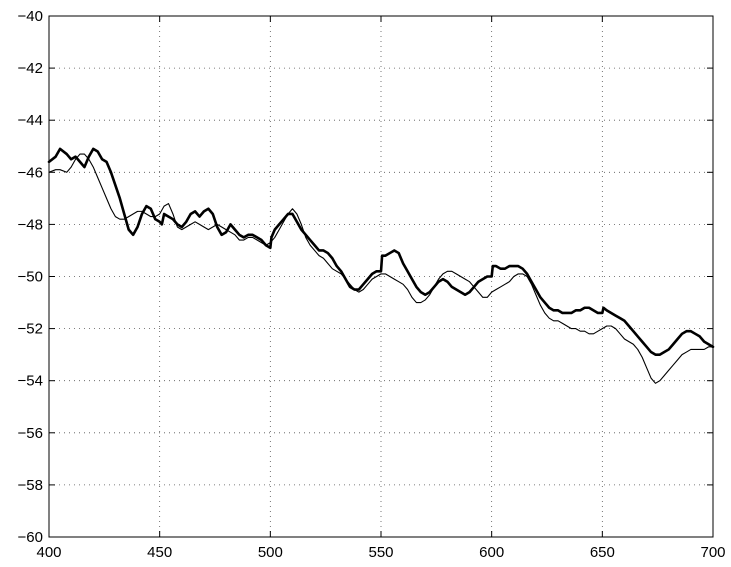 This screenshot has width=731, height=567. I want to click on y-tick-label: −60, so click(30, 537).